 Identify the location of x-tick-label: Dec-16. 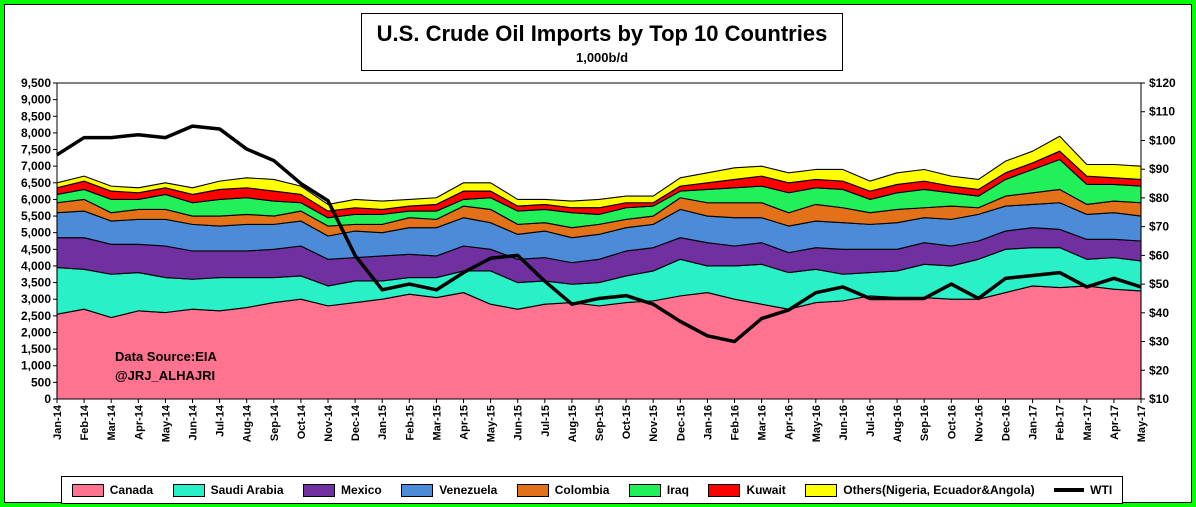
(1007, 423).